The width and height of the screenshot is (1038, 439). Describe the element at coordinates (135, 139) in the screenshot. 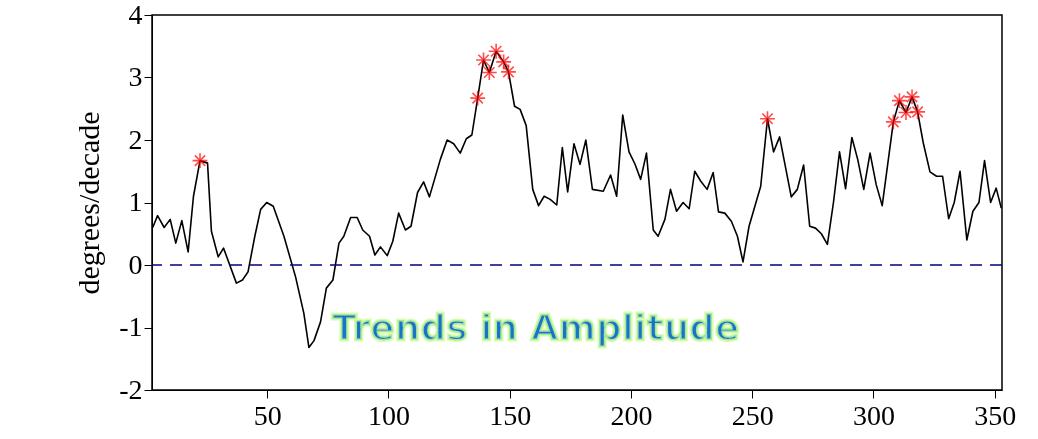

I see `y-tick-label: 2` at that location.